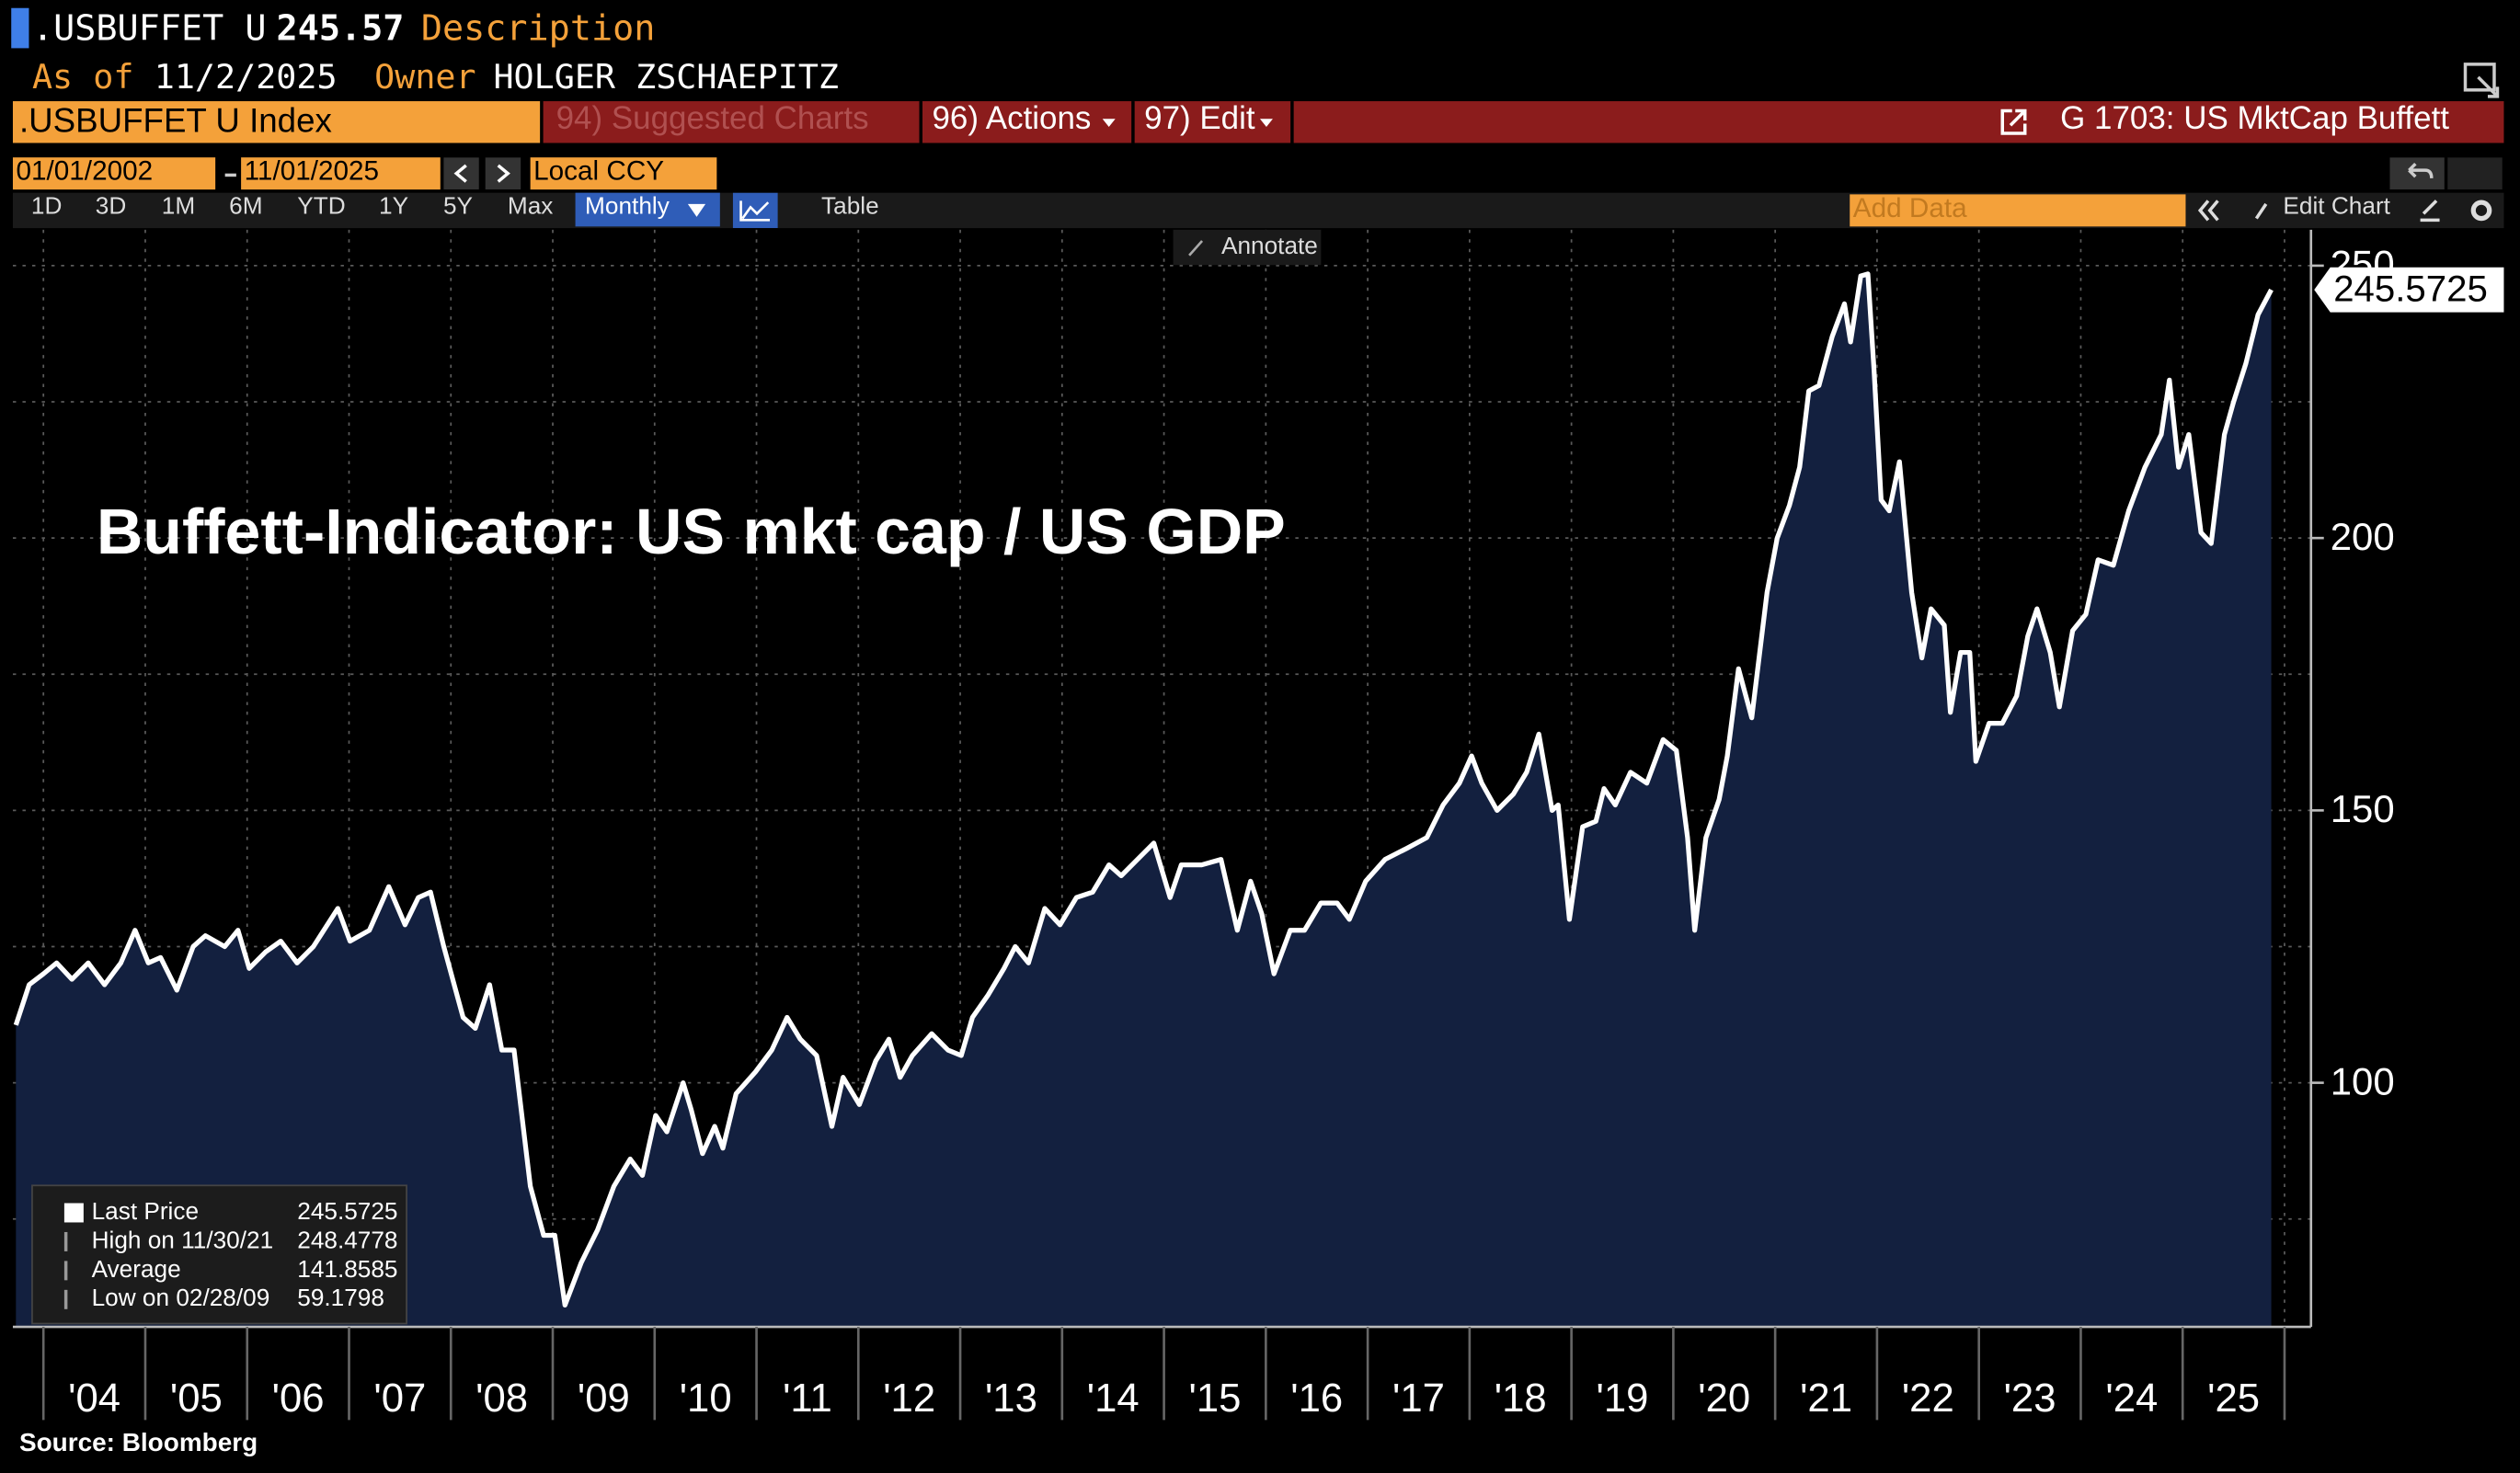 The height and width of the screenshot is (1473, 2520). Describe the element at coordinates (347, 1269) in the screenshot. I see `stats-value: 141.8585` at that location.